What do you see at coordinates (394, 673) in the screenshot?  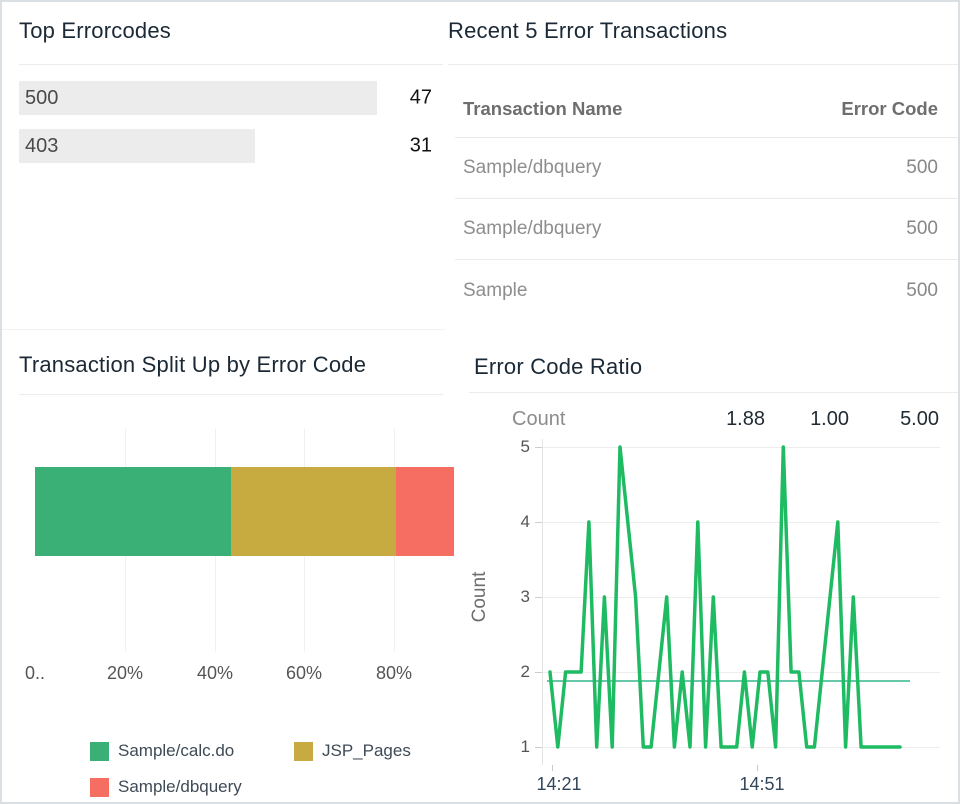 I see `x-tick-label: 80%` at bounding box center [394, 673].